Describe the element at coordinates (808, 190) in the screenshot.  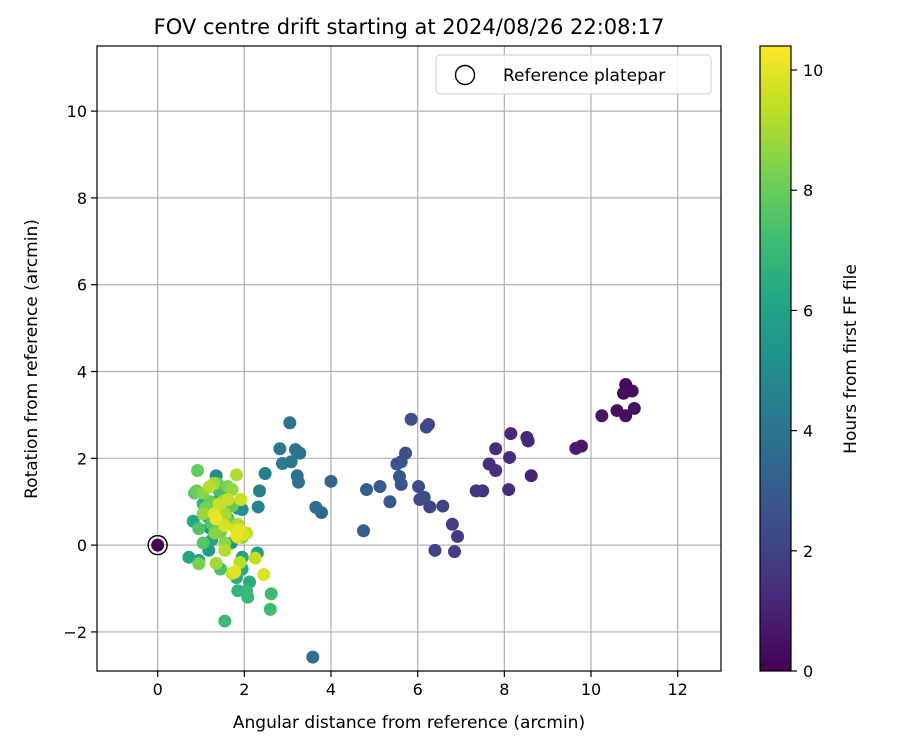
I see `colorbar-tick-label: 8` at that location.